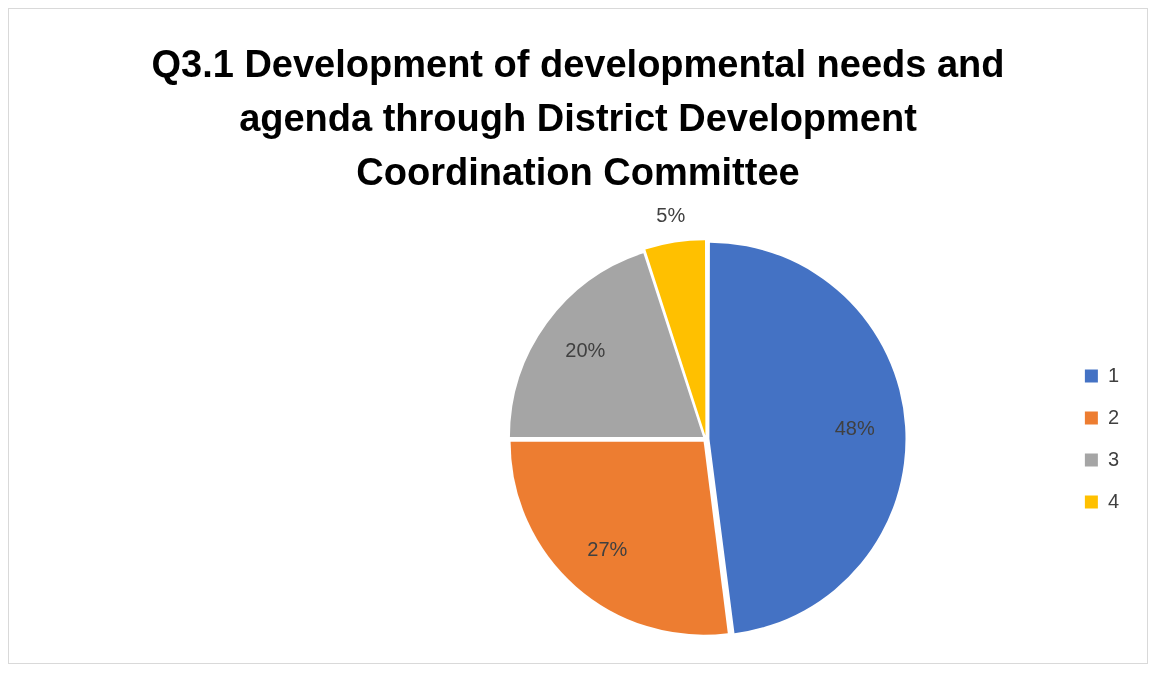 Image resolution: width=1156 pixels, height=674 pixels. What do you see at coordinates (1113, 374) in the screenshot?
I see `legend-label: 1` at bounding box center [1113, 374].